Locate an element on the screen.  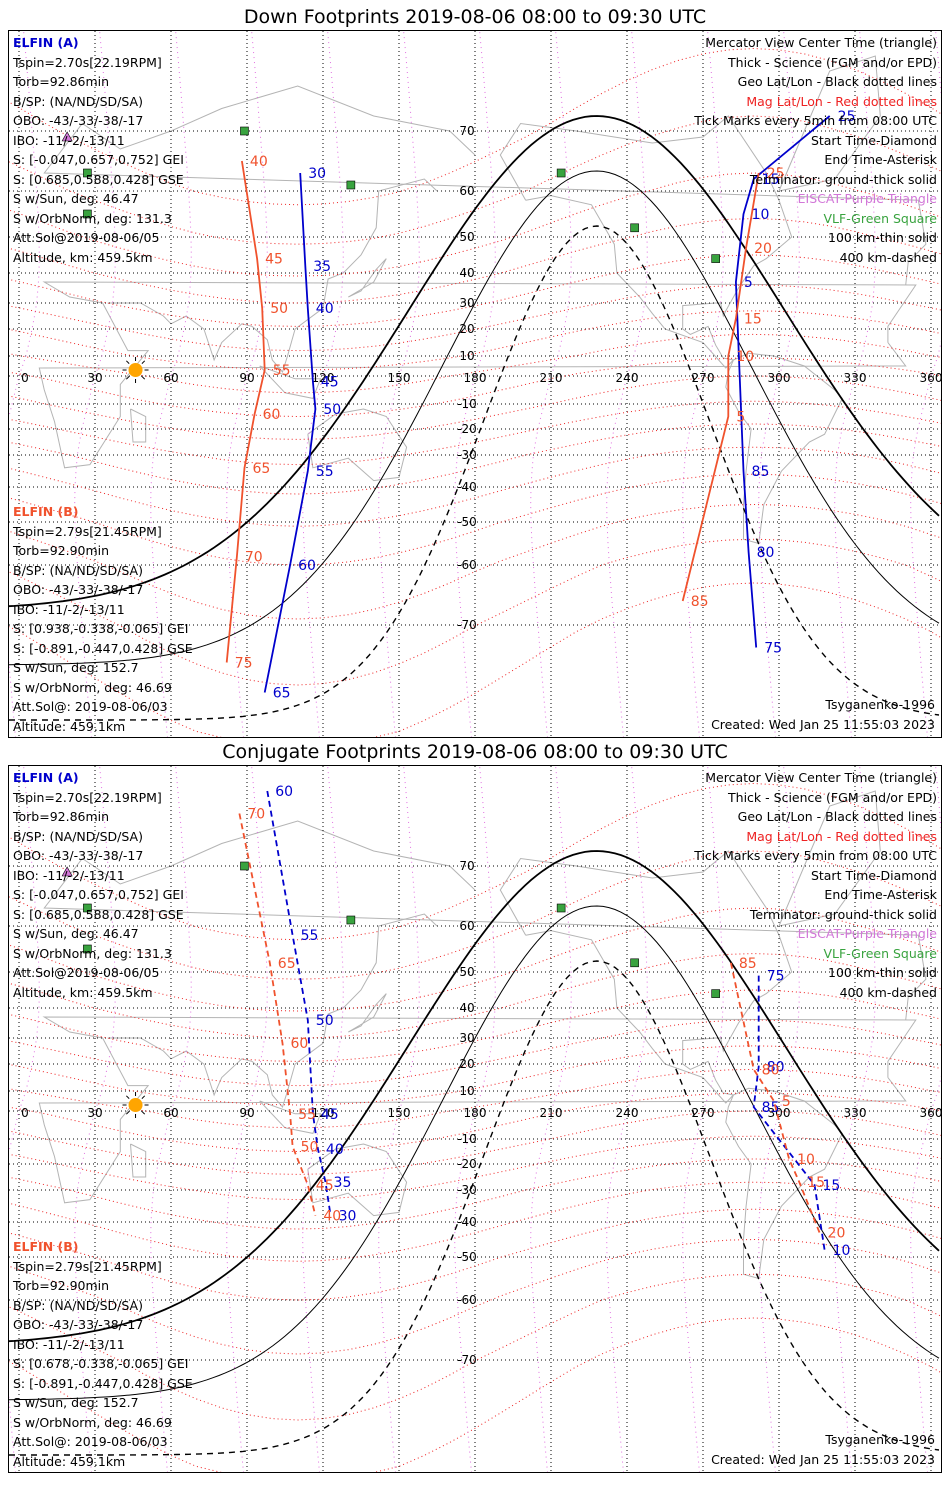
latitude-tick-label: 70 is located at coordinates (466, 131).